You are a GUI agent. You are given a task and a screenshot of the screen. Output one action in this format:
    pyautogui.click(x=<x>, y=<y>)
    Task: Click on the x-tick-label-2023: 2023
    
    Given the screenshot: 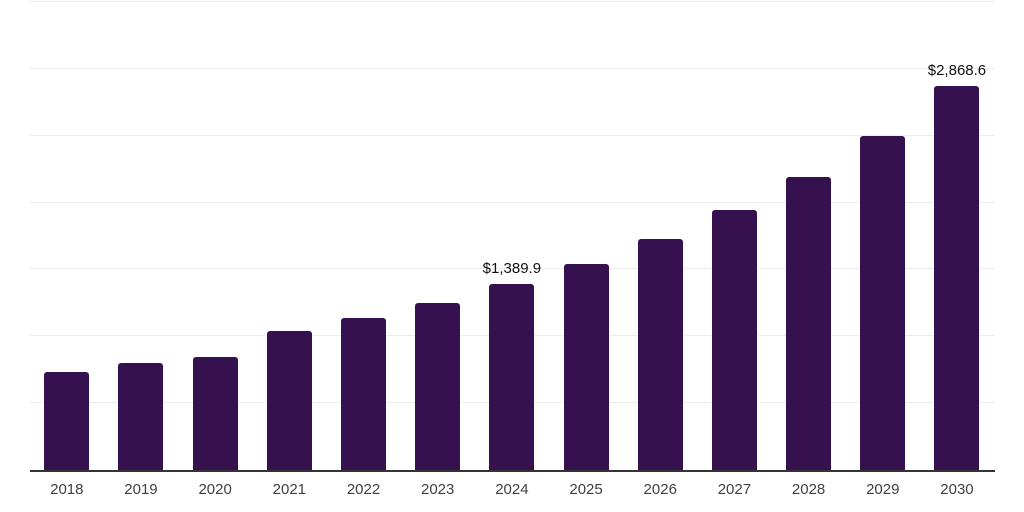 What is the action you would take?
    pyautogui.click(x=438, y=489)
    